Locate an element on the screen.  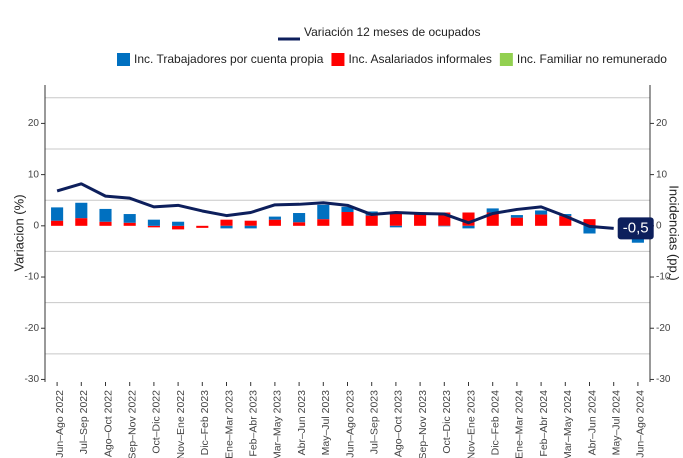
y2-tick-label: -30 is located at coordinates (663, 379).